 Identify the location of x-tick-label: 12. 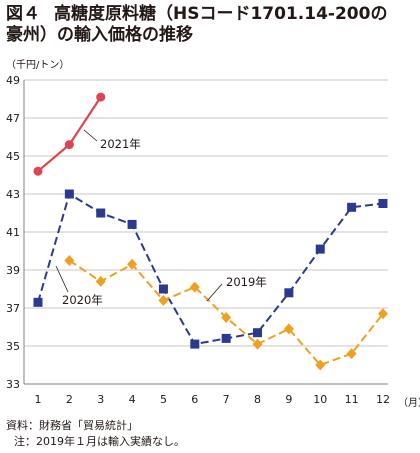
(383, 399).